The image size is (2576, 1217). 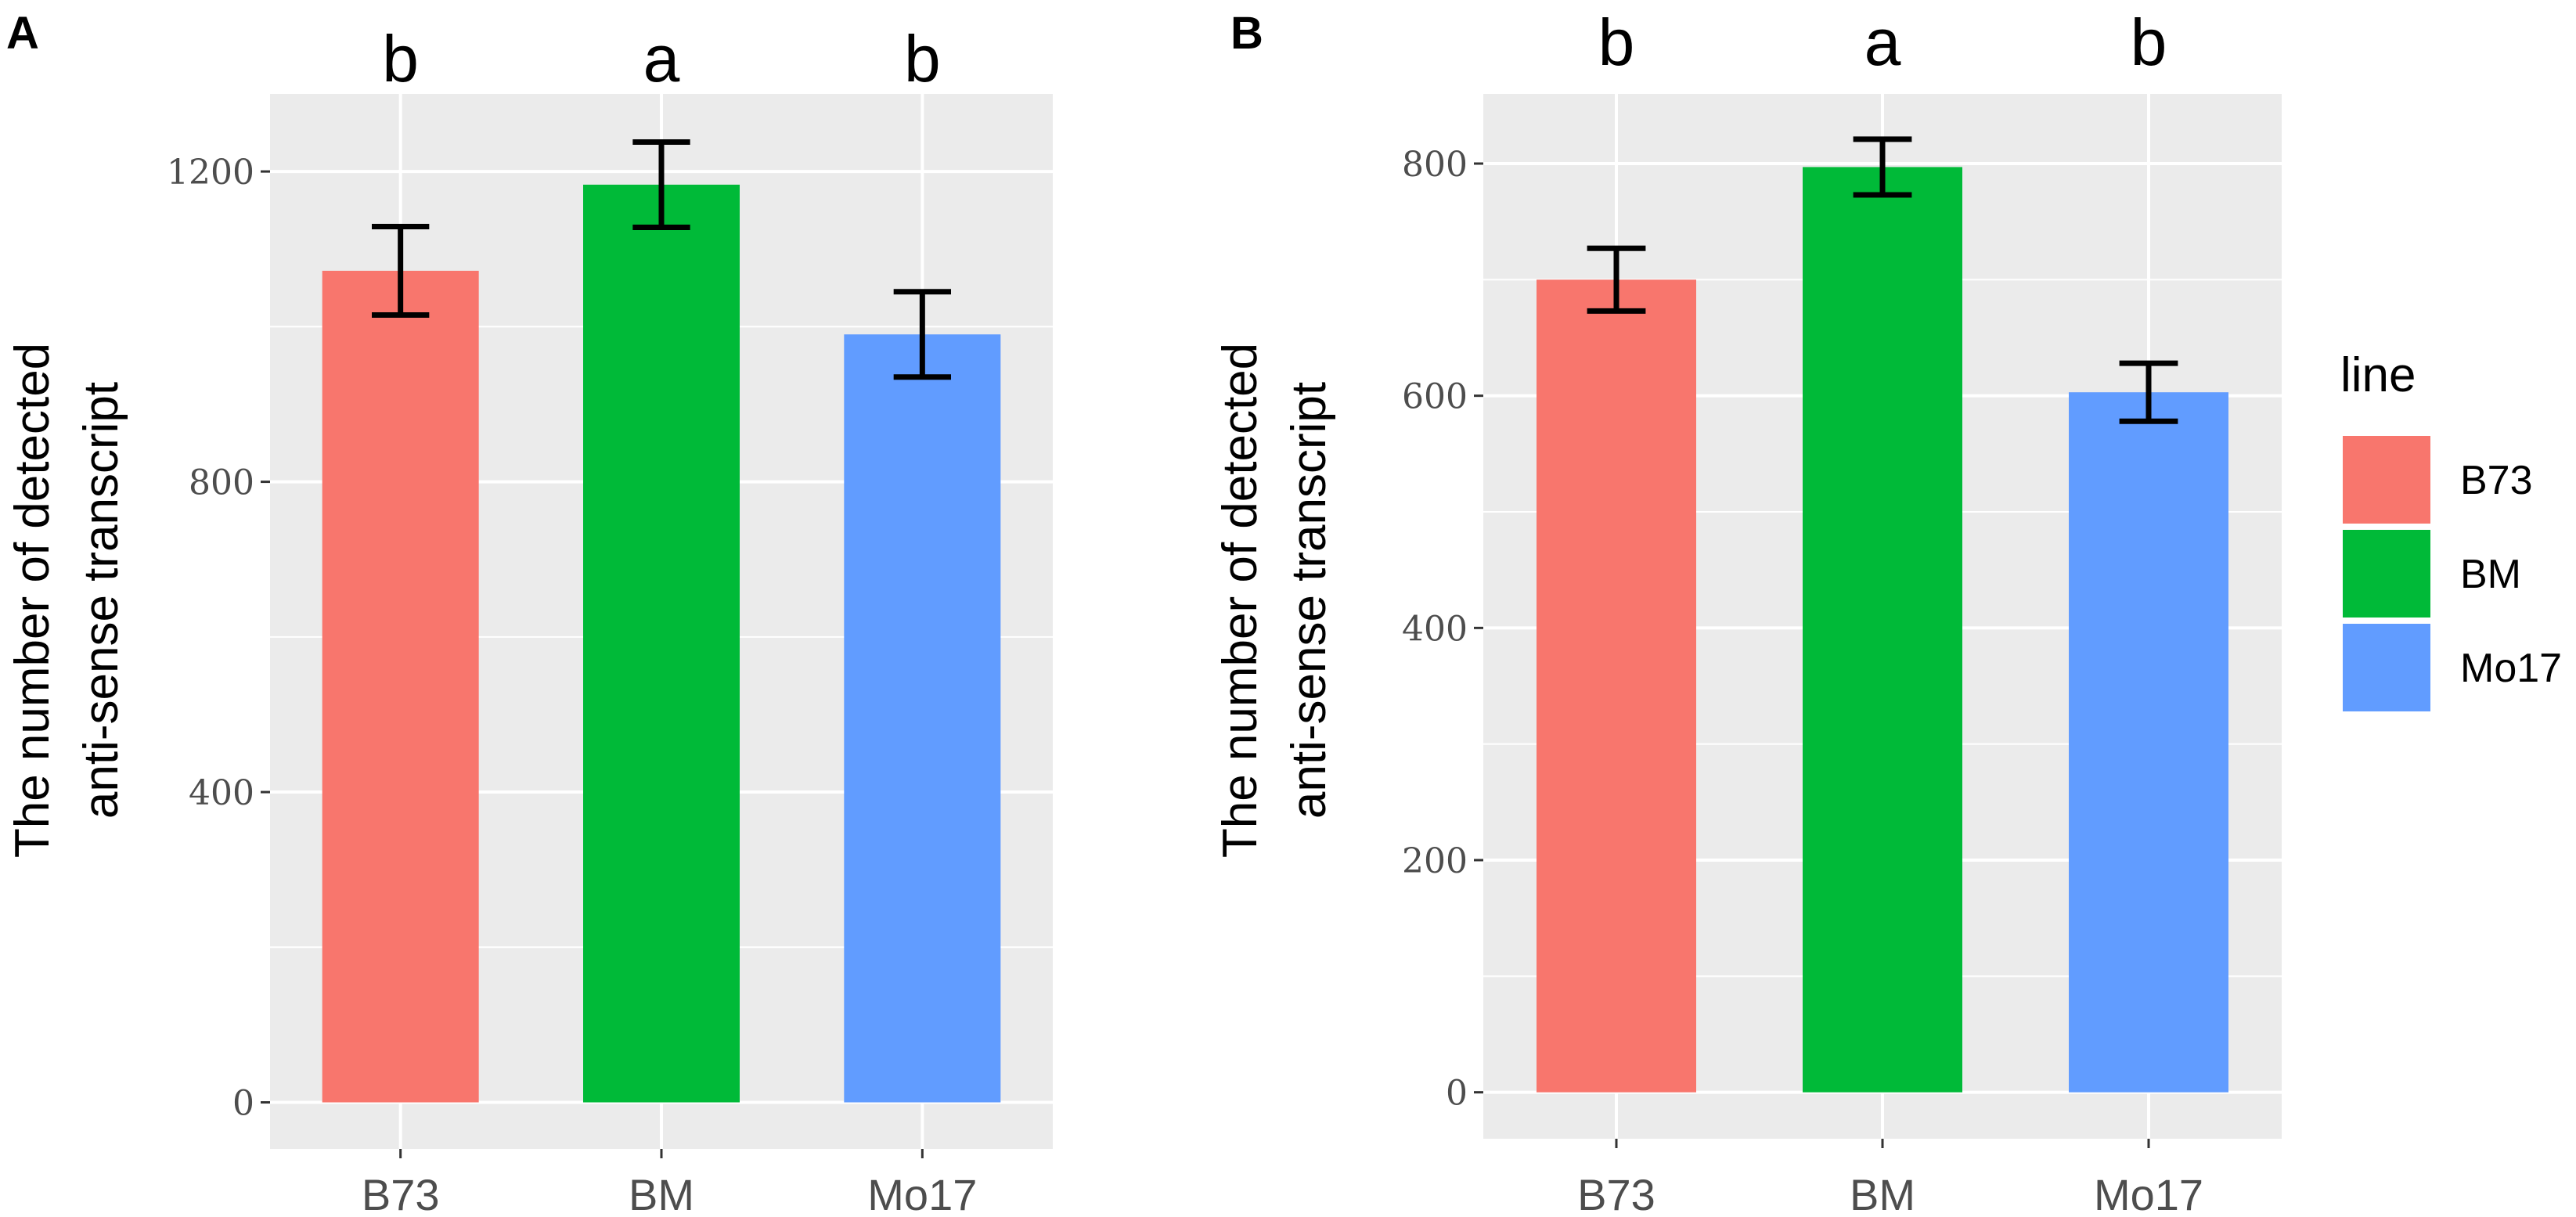 I want to click on legend-key-mo17, so click(x=2386, y=667).